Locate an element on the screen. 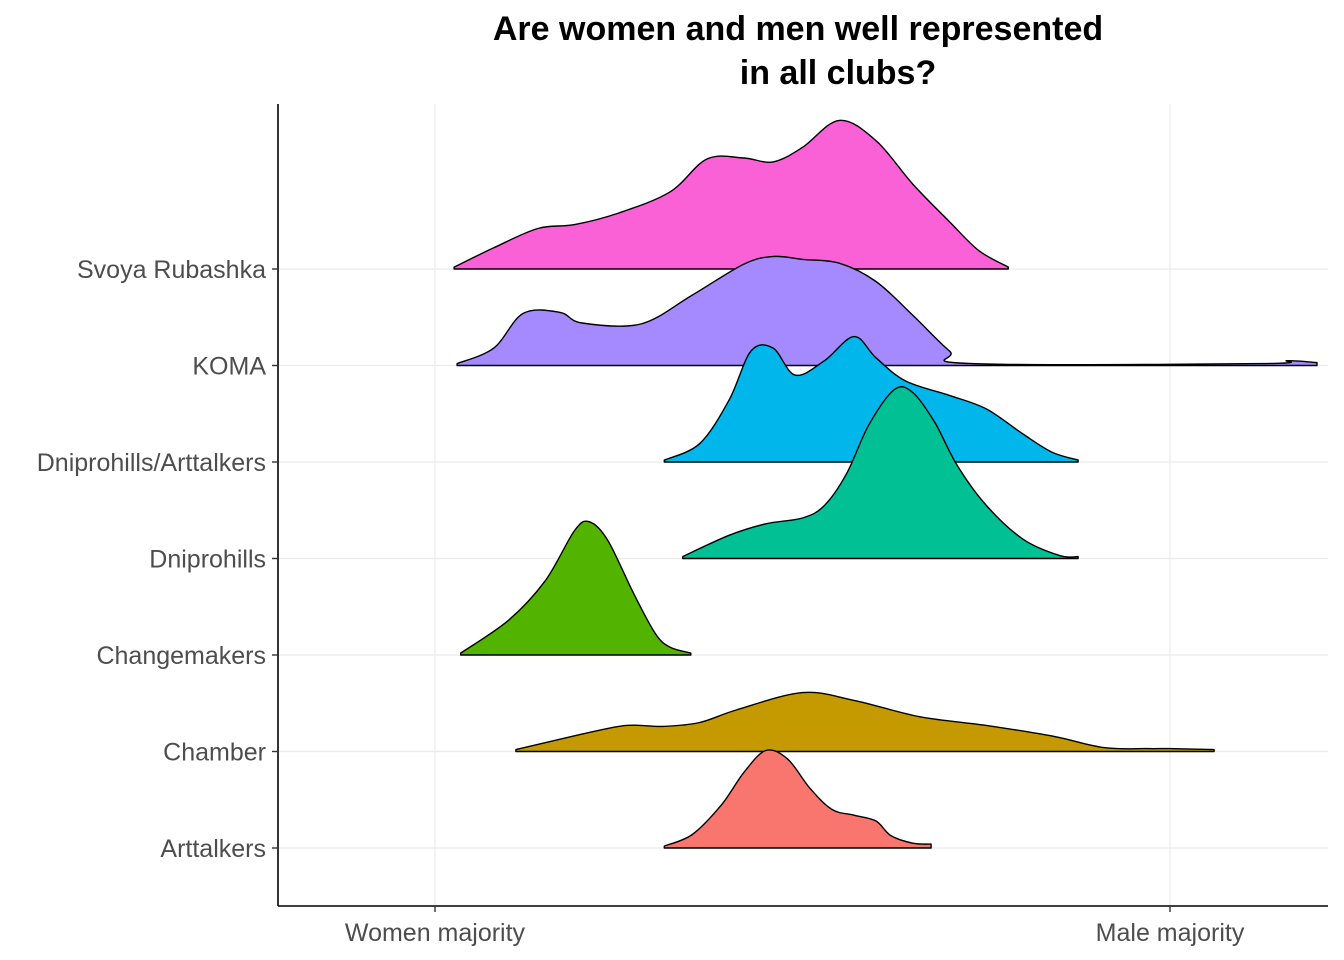  x-axis-ticks: Women majority Male majority is located at coordinates (795, 926).